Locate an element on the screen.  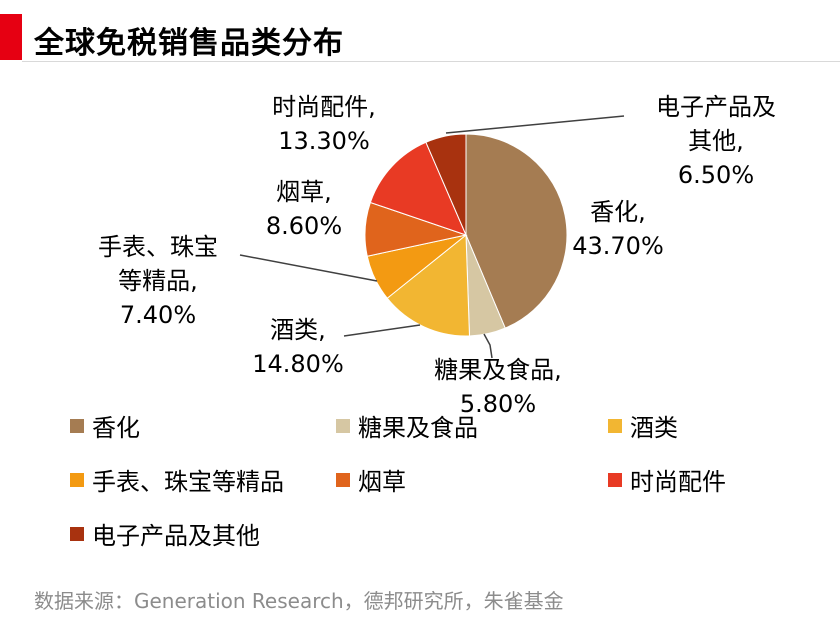
legend-label: 时尚配件 is located at coordinates (678, 482).